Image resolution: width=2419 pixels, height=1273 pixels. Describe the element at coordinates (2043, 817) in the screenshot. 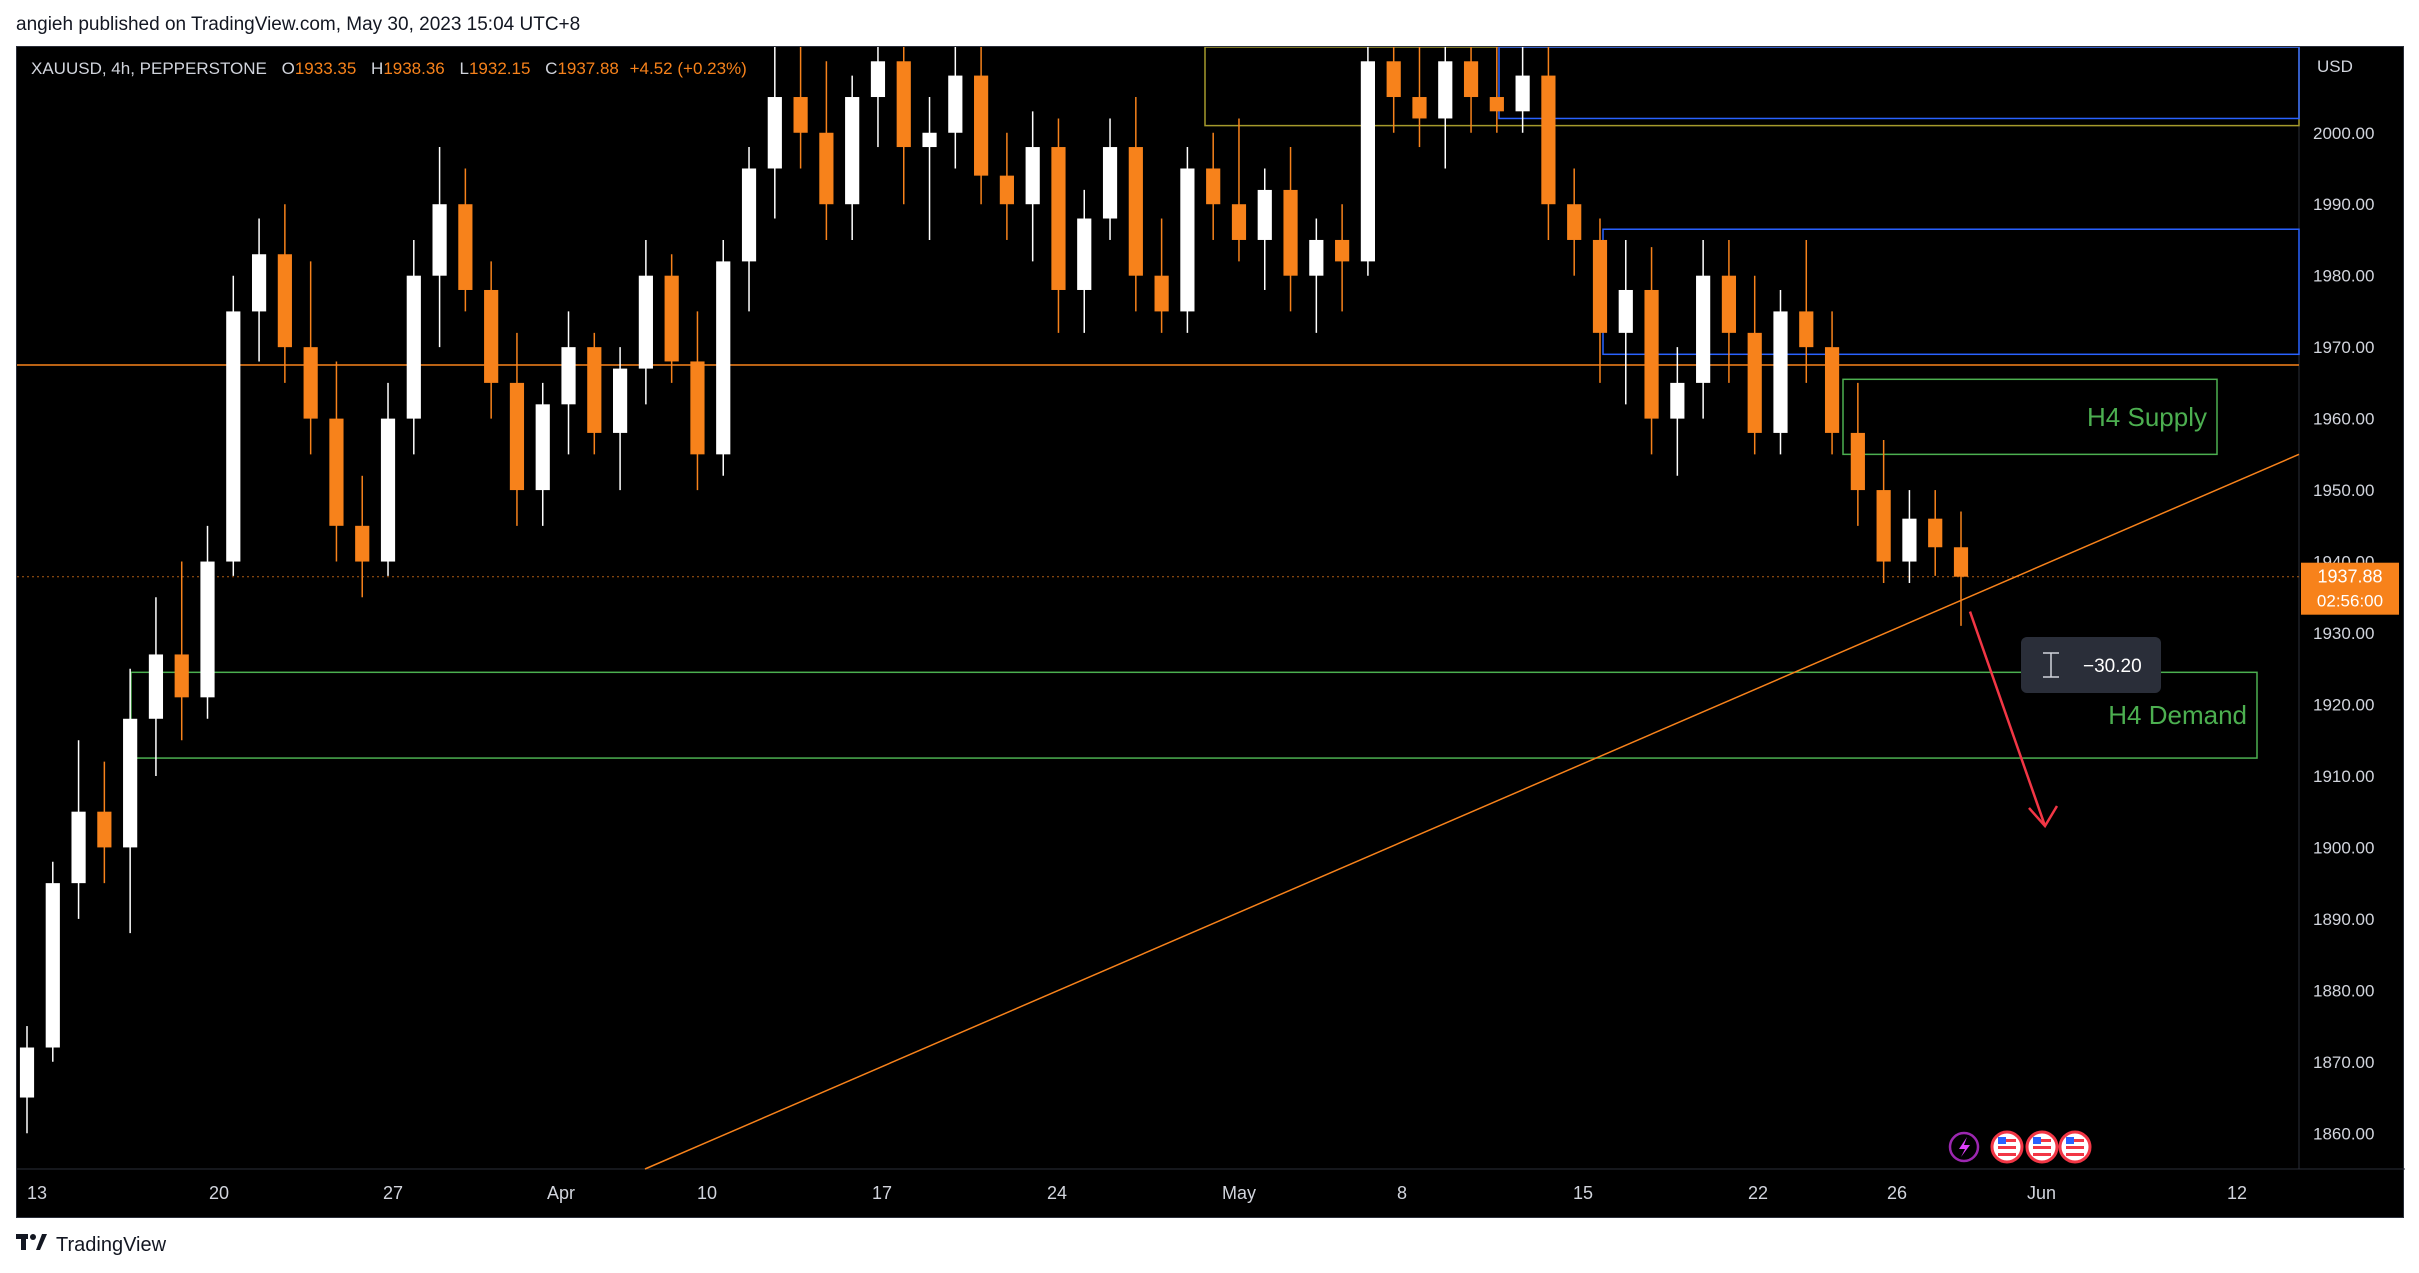

I see `arrow-head-icon` at that location.